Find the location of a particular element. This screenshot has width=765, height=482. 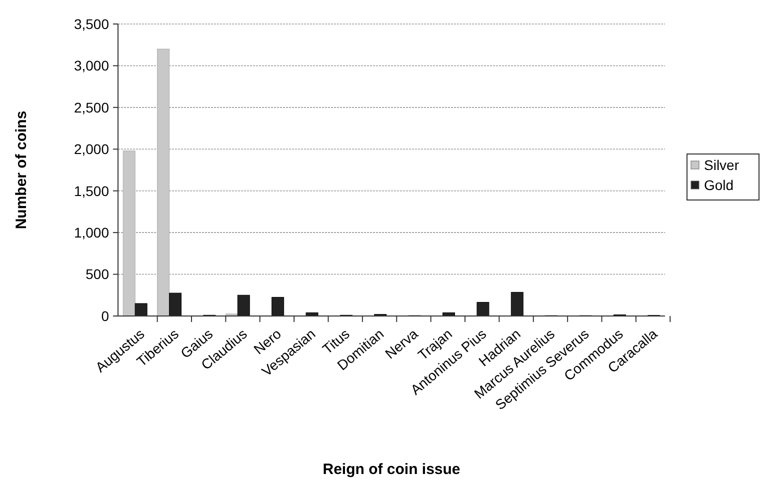

legend-label: Silver is located at coordinates (722, 164).